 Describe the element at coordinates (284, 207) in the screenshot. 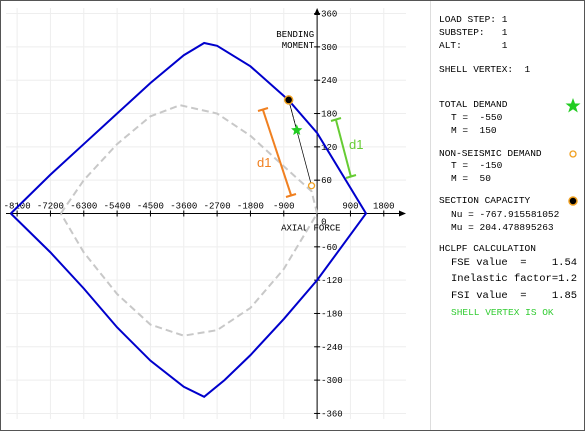

I see `x-tick-label: -900` at that location.